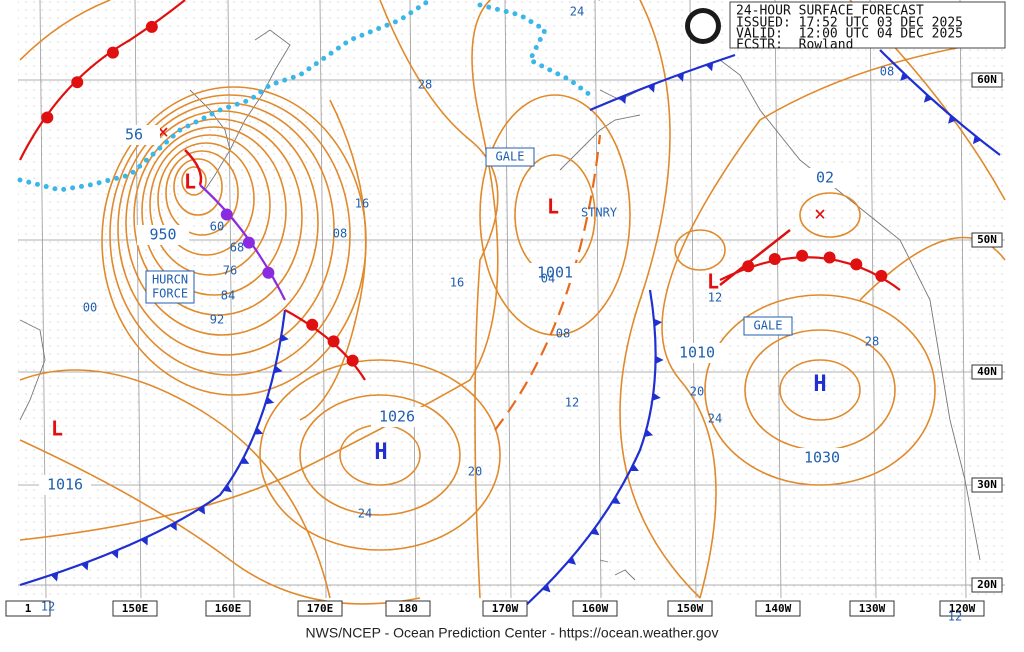 Image resolution: width=1024 pixels, height=652 pixels. Describe the element at coordinates (849, 23) in the screenshot. I see `header-issued: ISSUED: 17:52 UTC 03 DEC 2025` at that location.